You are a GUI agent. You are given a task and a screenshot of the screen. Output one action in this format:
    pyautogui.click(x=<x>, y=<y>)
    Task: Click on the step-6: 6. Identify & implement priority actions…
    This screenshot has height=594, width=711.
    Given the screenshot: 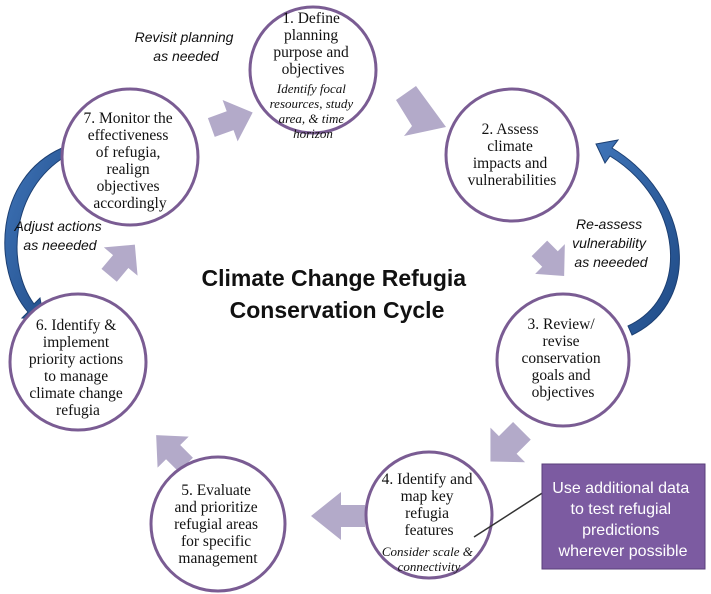 What is the action you would take?
    pyautogui.click(x=78, y=362)
    